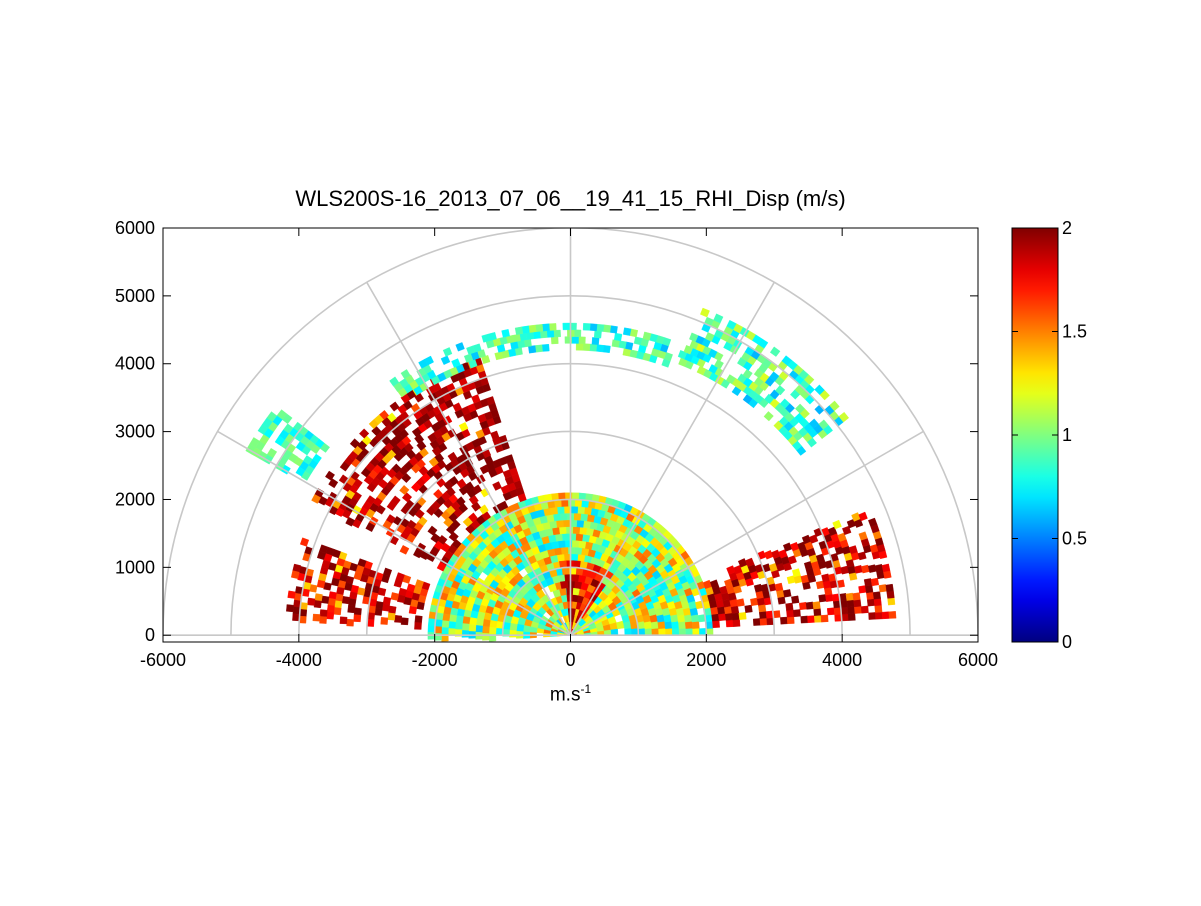  Describe the element at coordinates (586, 689) in the screenshot. I see `x-axis-label-exponent: -1` at that location.